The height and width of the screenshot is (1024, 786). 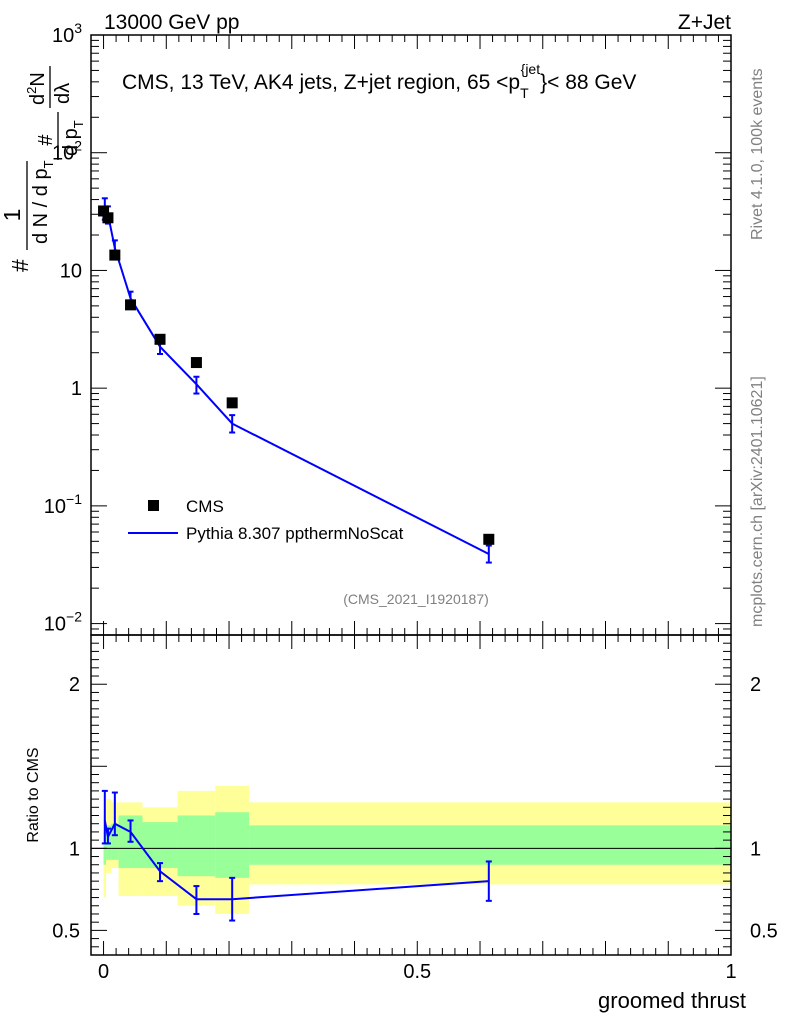 What do you see at coordinates (12, 215) in the screenshot?
I see `ylabel-frac1-num: 1` at bounding box center [12, 215].